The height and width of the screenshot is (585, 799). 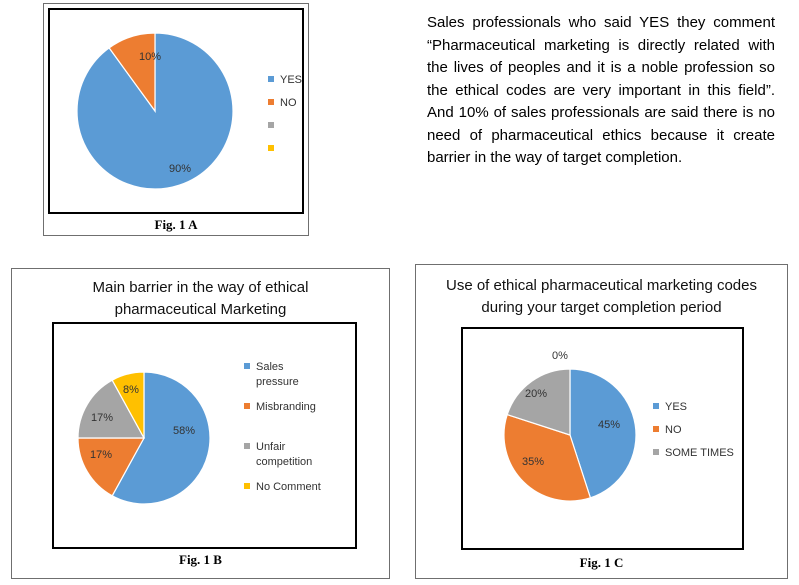 I want to click on pie-slice-unfair-competition, so click(x=111, y=409).